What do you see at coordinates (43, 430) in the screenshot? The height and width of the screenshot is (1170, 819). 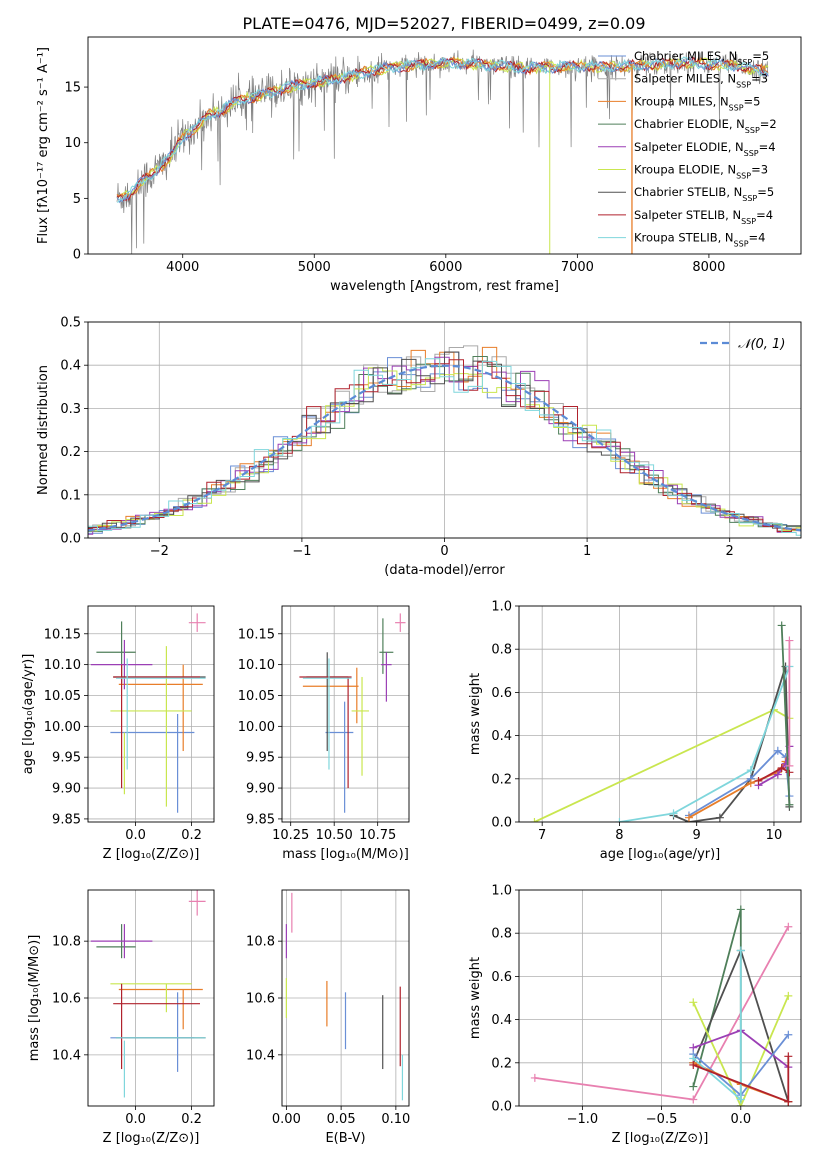 I see `y-axis-label: Normed distribution` at bounding box center [43, 430].